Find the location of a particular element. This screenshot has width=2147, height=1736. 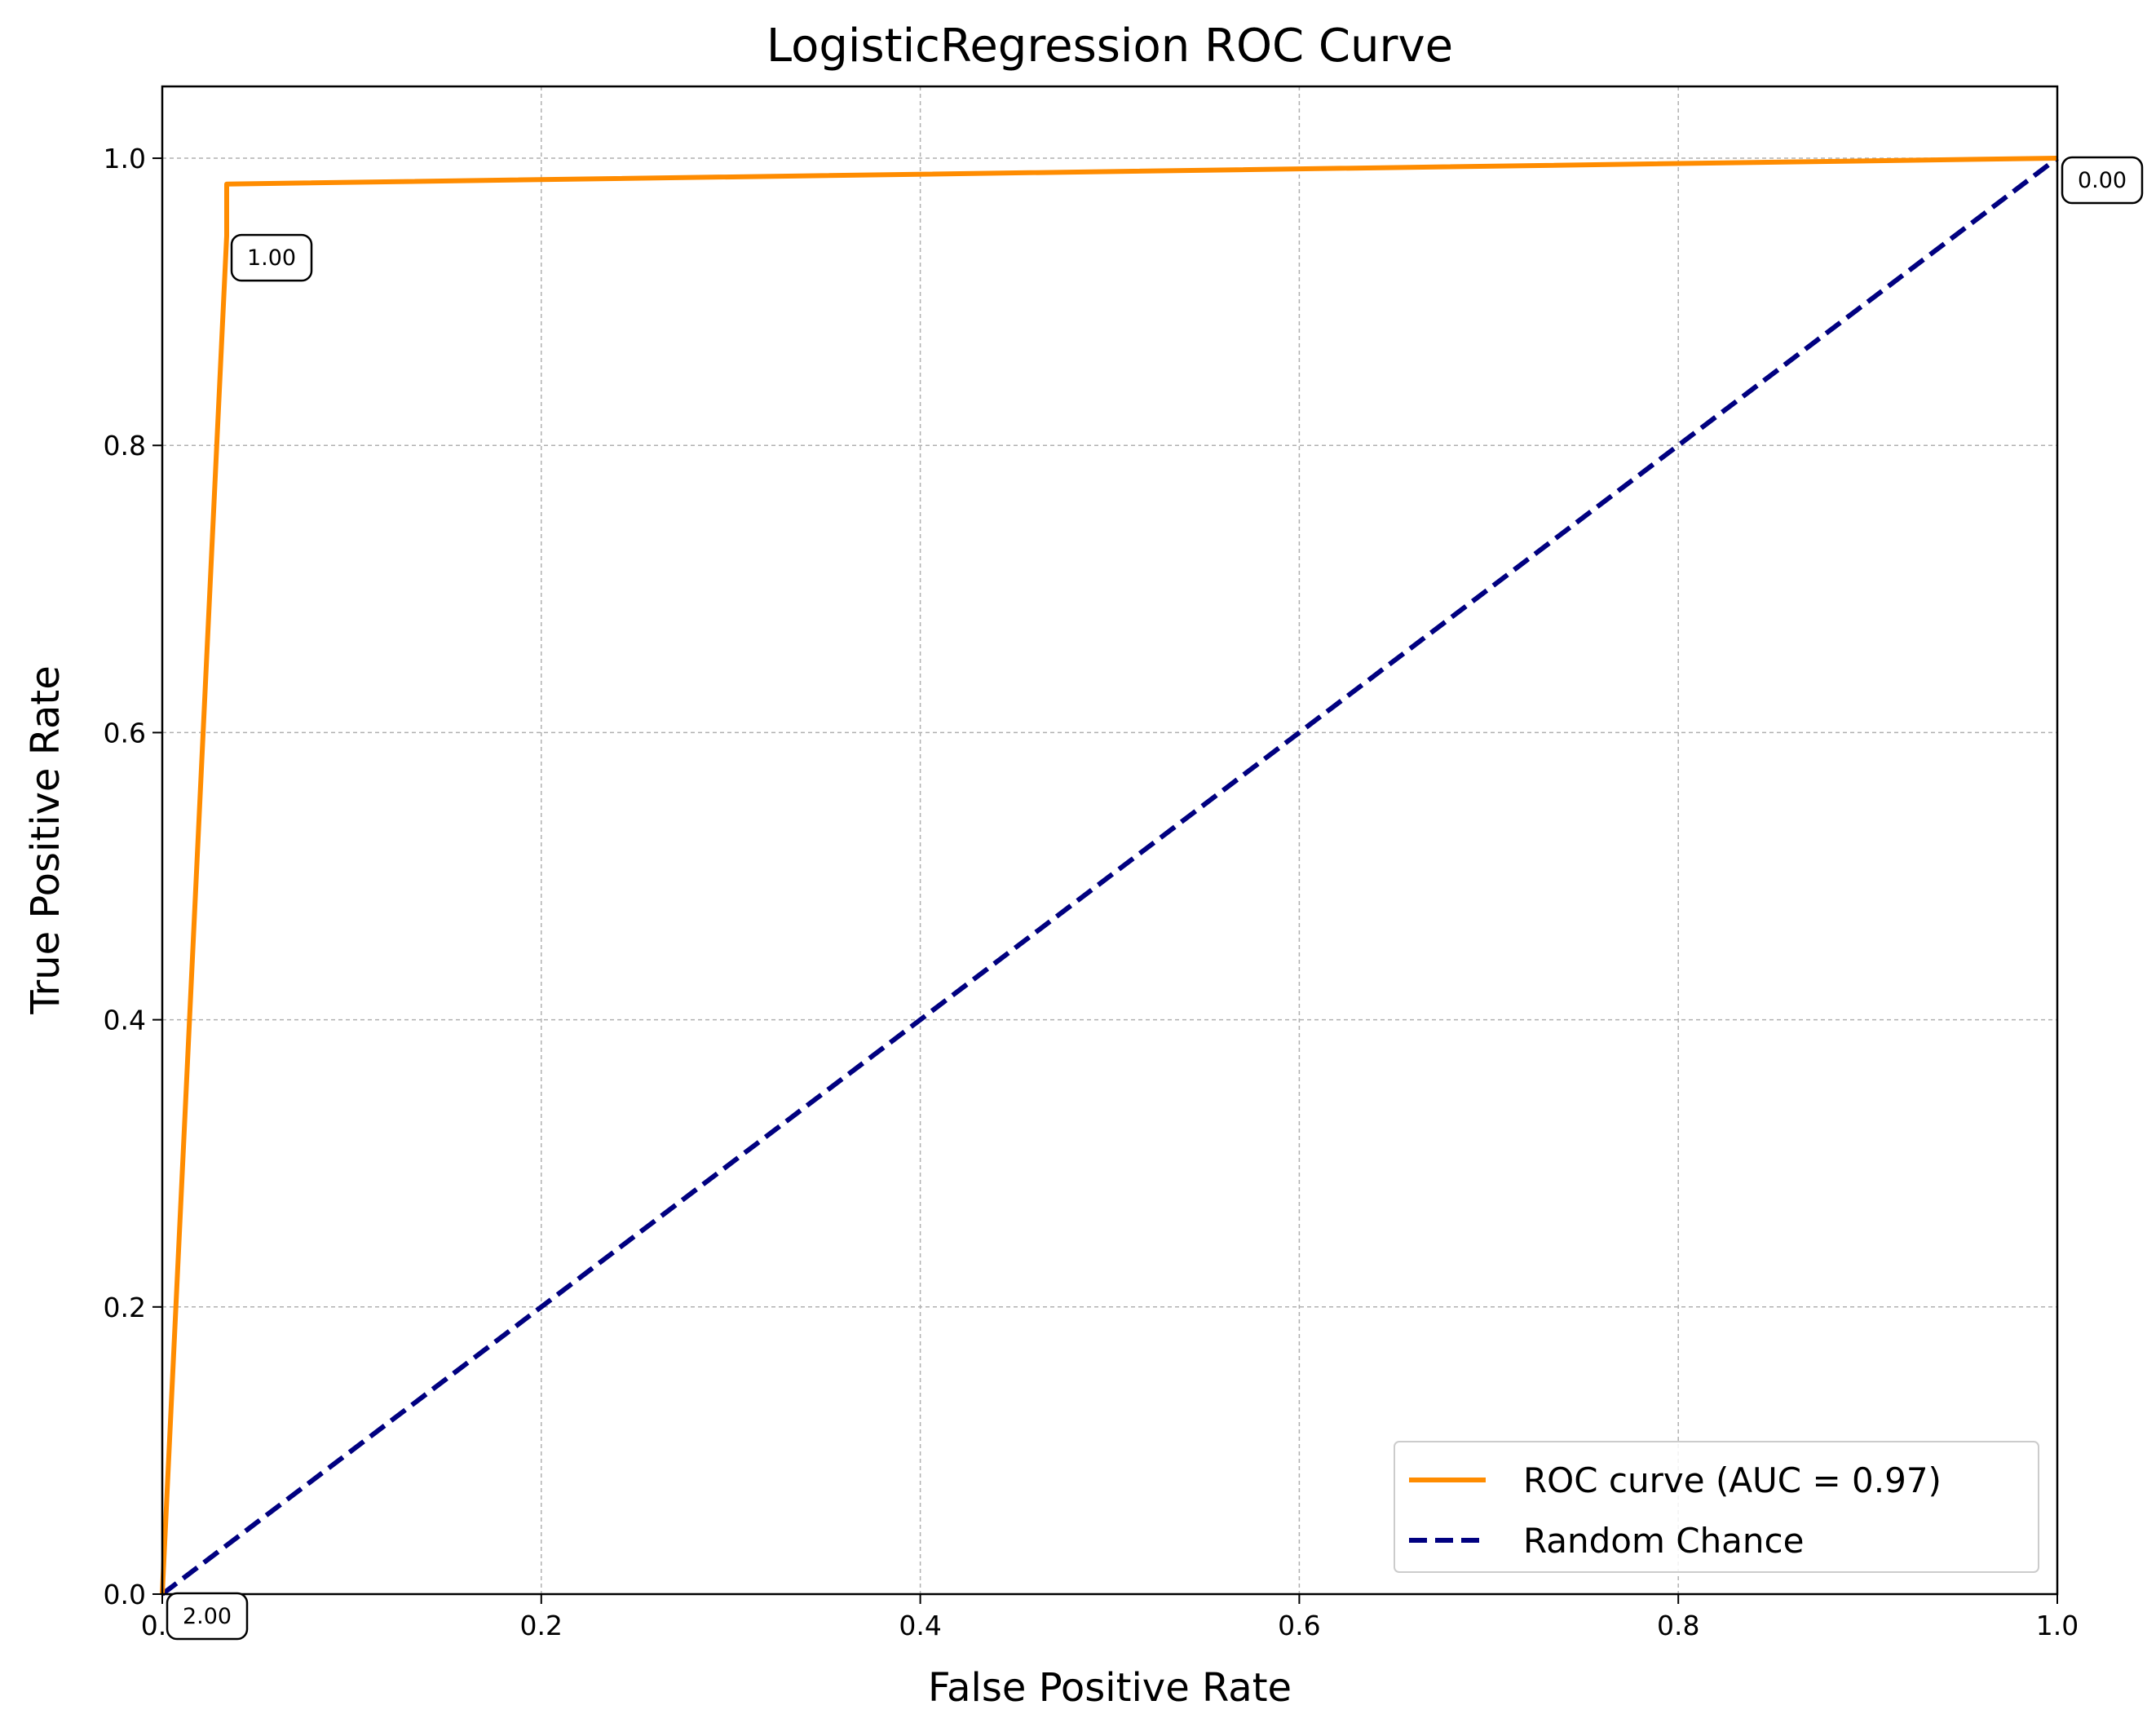

annotation-label: 2.00 is located at coordinates (207, 1616).